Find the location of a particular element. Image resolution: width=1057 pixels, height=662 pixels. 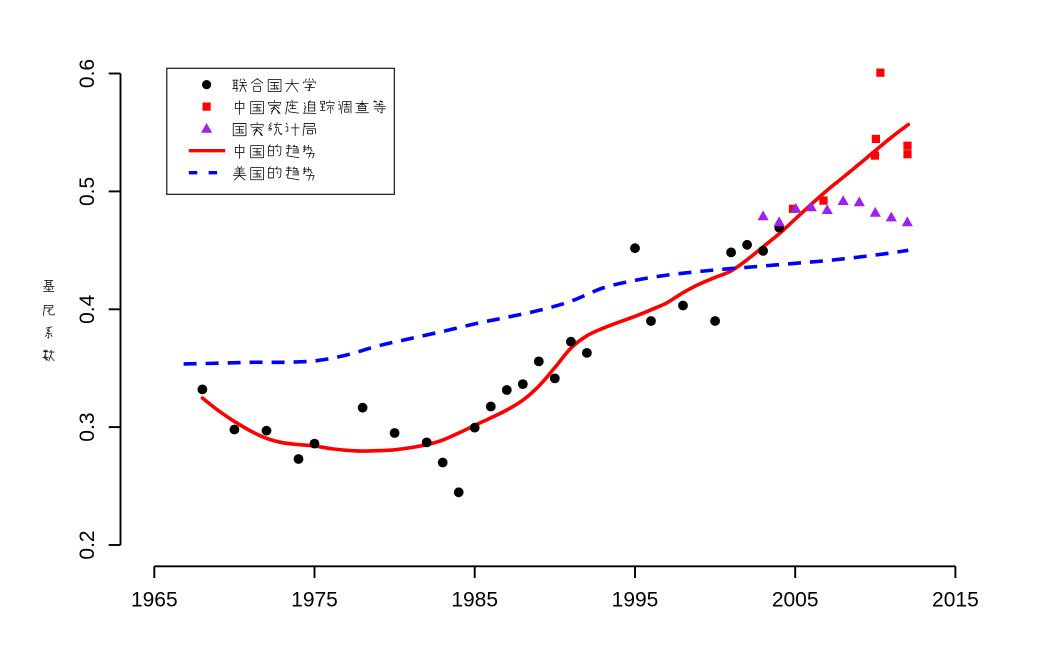

svg-text: 1995 is located at coordinates (635, 600).